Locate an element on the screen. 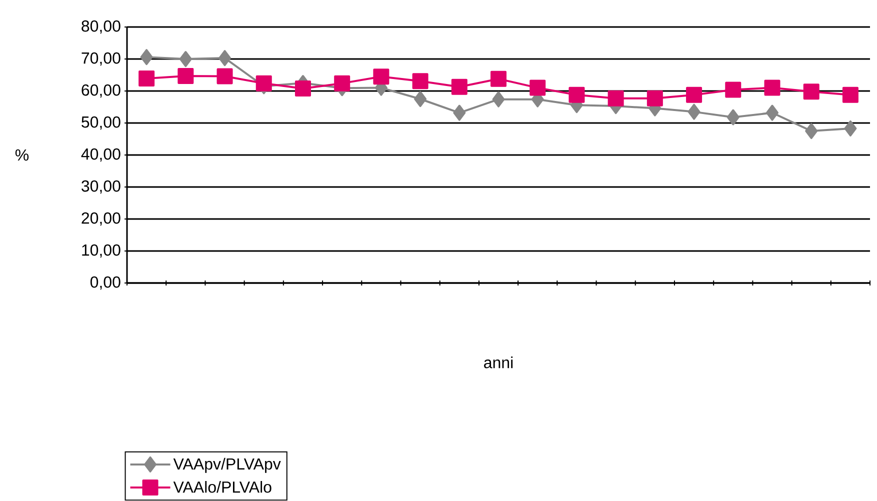 The image size is (877, 501). legend-label: VAAlo/PLVAlo is located at coordinates (222, 487).